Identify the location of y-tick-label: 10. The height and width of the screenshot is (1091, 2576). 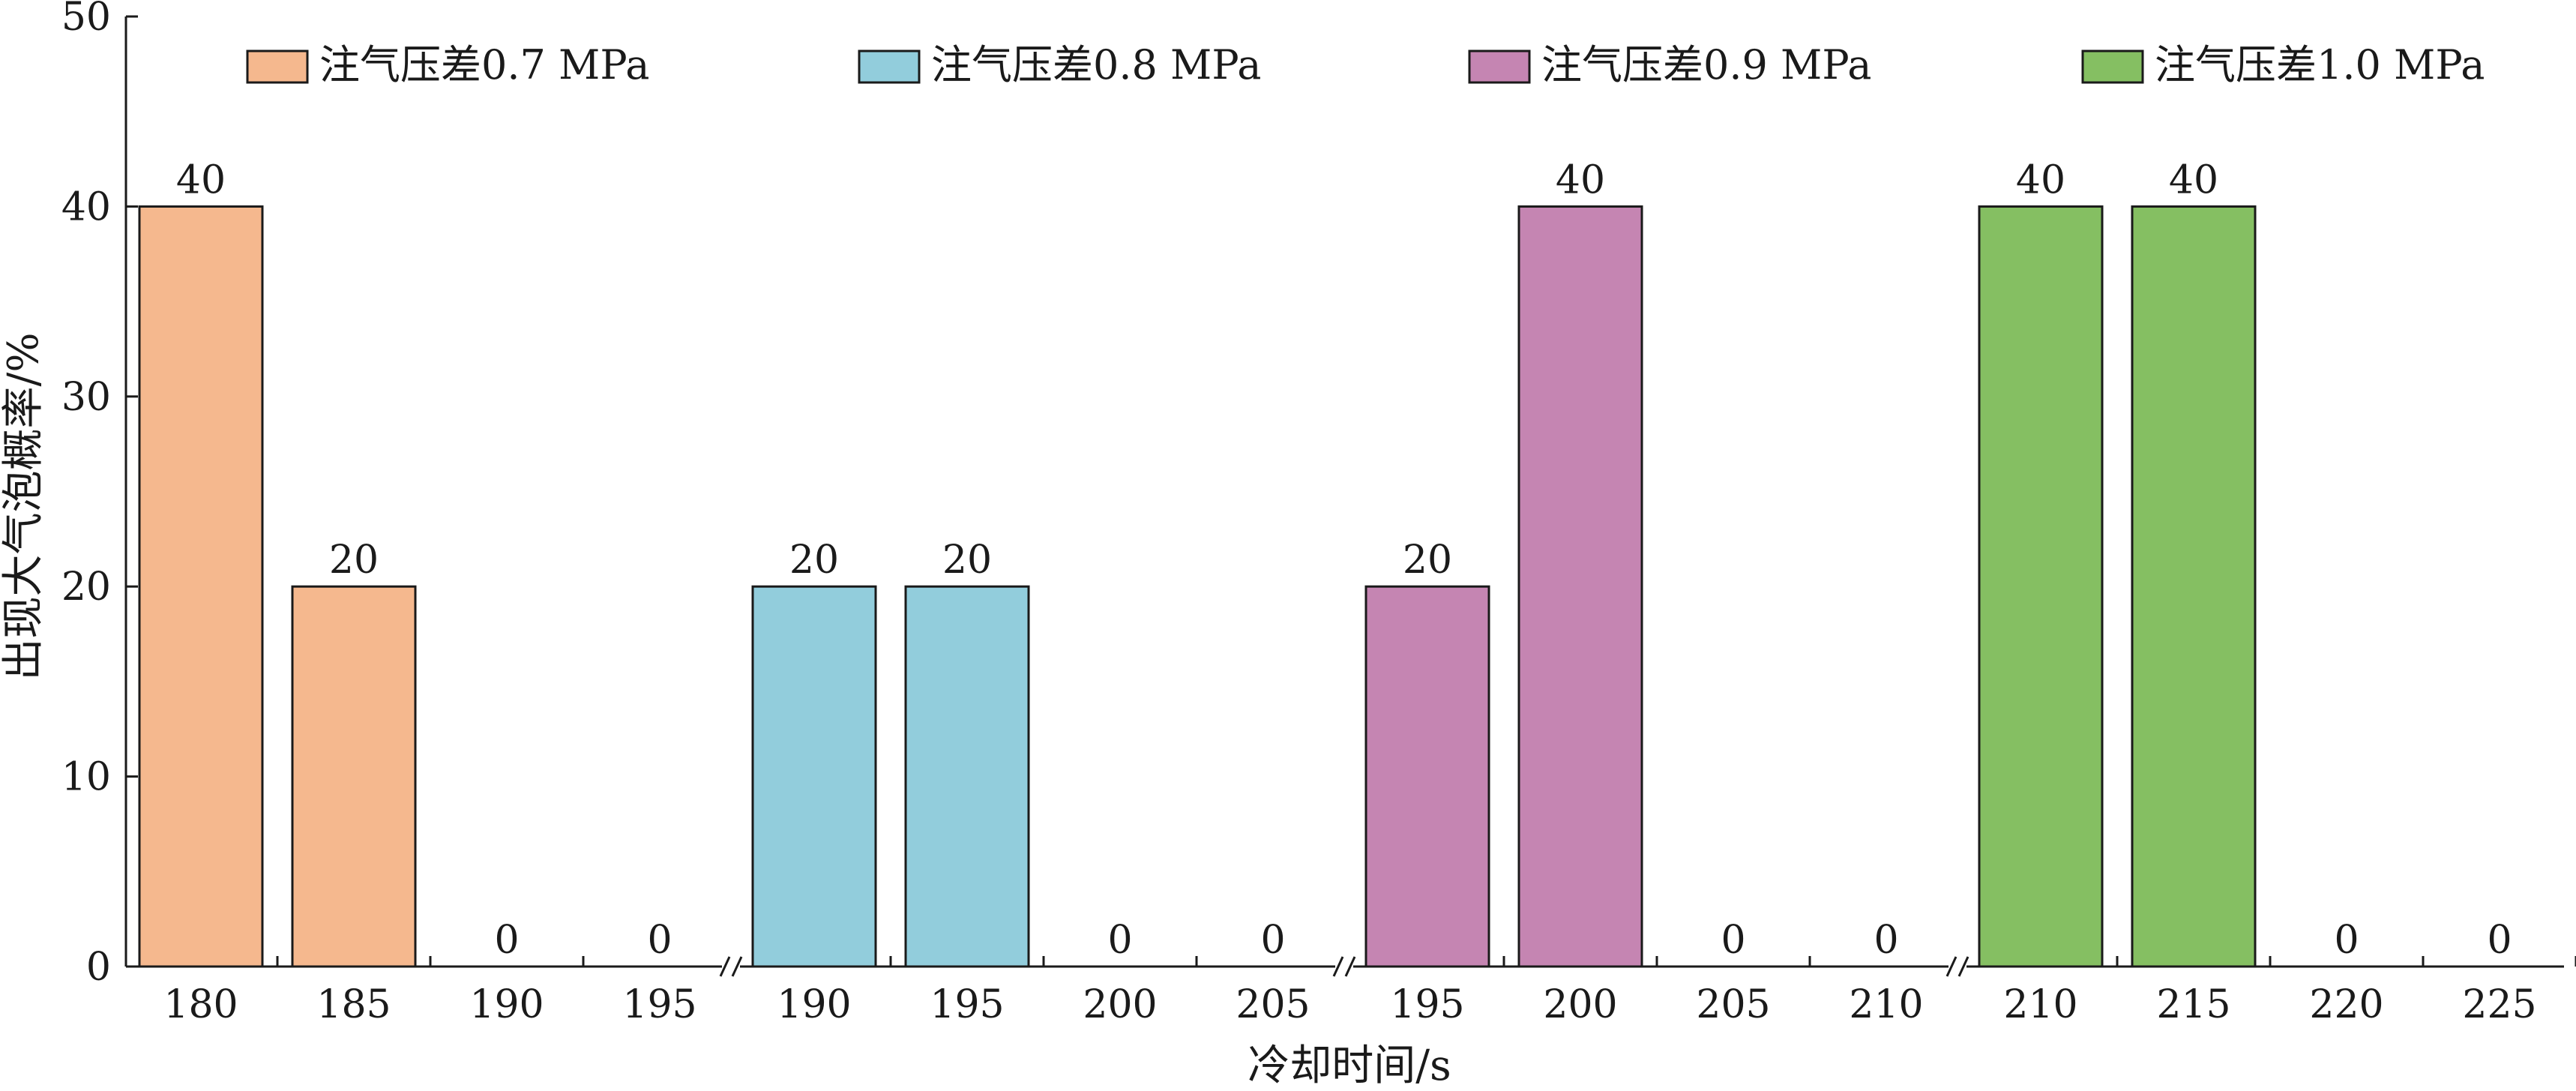
(86, 777).